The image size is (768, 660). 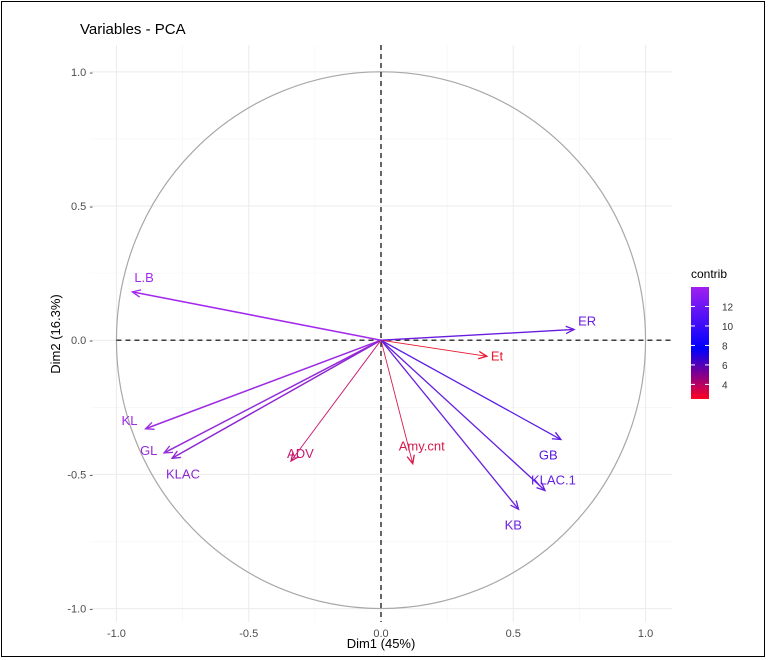 What do you see at coordinates (133, 29) in the screenshot?
I see `chart-title: Variables - PCA` at bounding box center [133, 29].